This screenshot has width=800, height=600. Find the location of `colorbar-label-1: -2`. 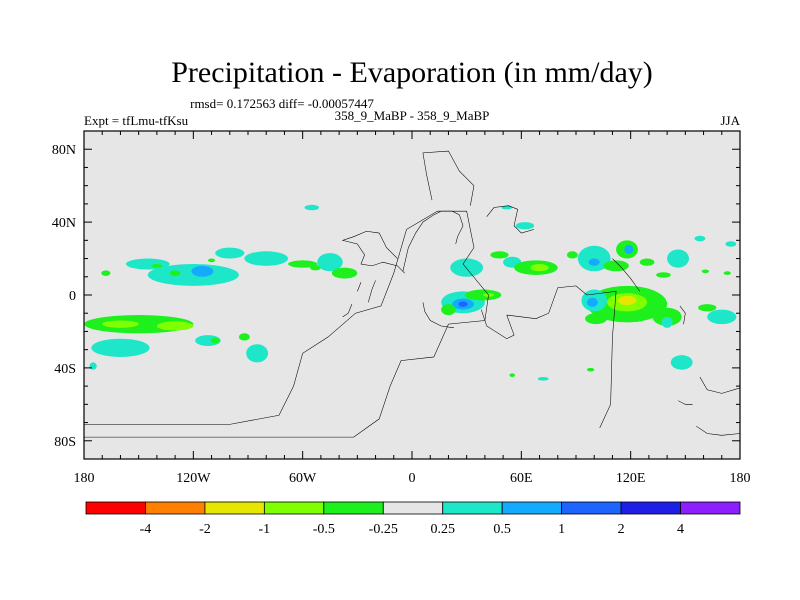

colorbar-label-1: -2 is located at coordinates (205, 529).